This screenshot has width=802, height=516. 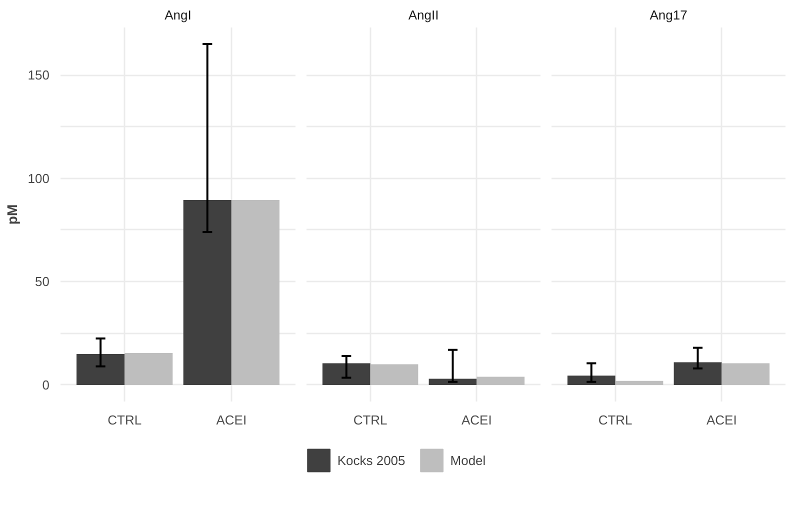 What do you see at coordinates (468, 460) in the screenshot?
I see `legend-label: Model` at bounding box center [468, 460].